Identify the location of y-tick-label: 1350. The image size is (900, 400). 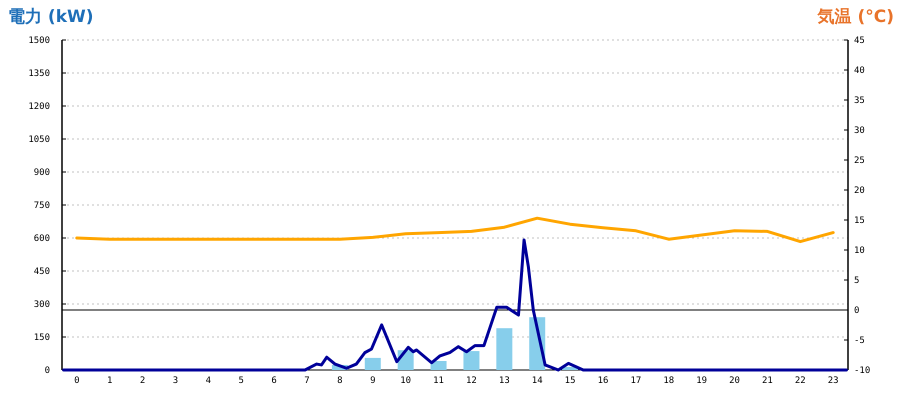
(39, 74).